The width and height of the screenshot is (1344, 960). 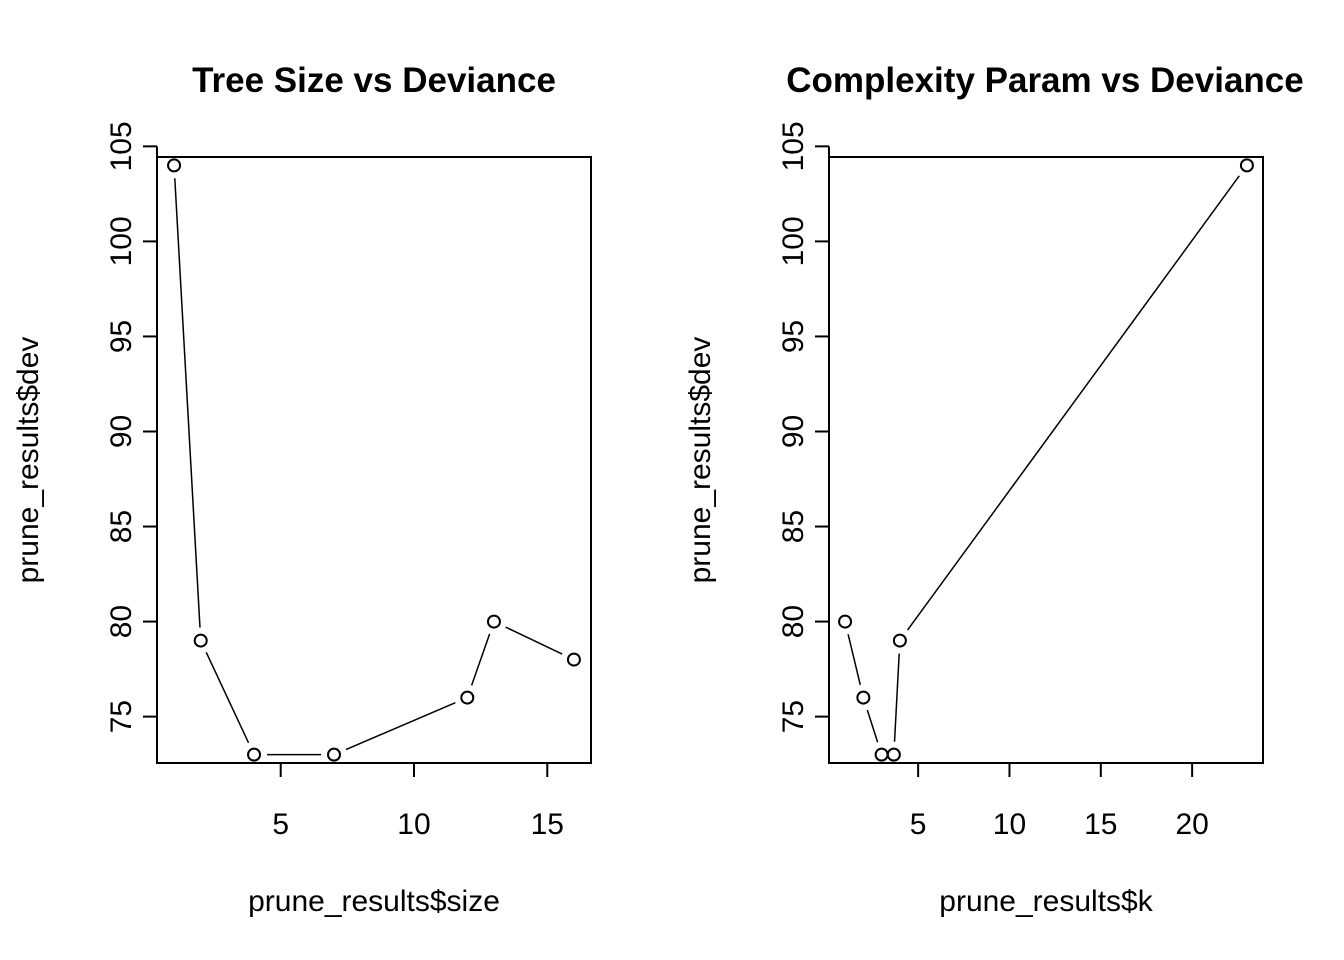 What do you see at coordinates (374, 80) in the screenshot?
I see `chart-title: Tree Size vs Deviance` at bounding box center [374, 80].